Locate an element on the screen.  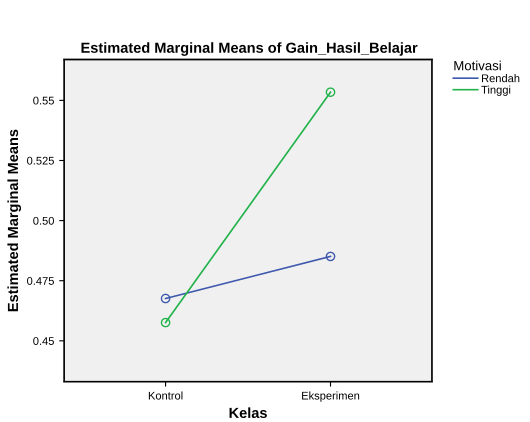
y-tick-label: 0.475 is located at coordinates (40, 280).